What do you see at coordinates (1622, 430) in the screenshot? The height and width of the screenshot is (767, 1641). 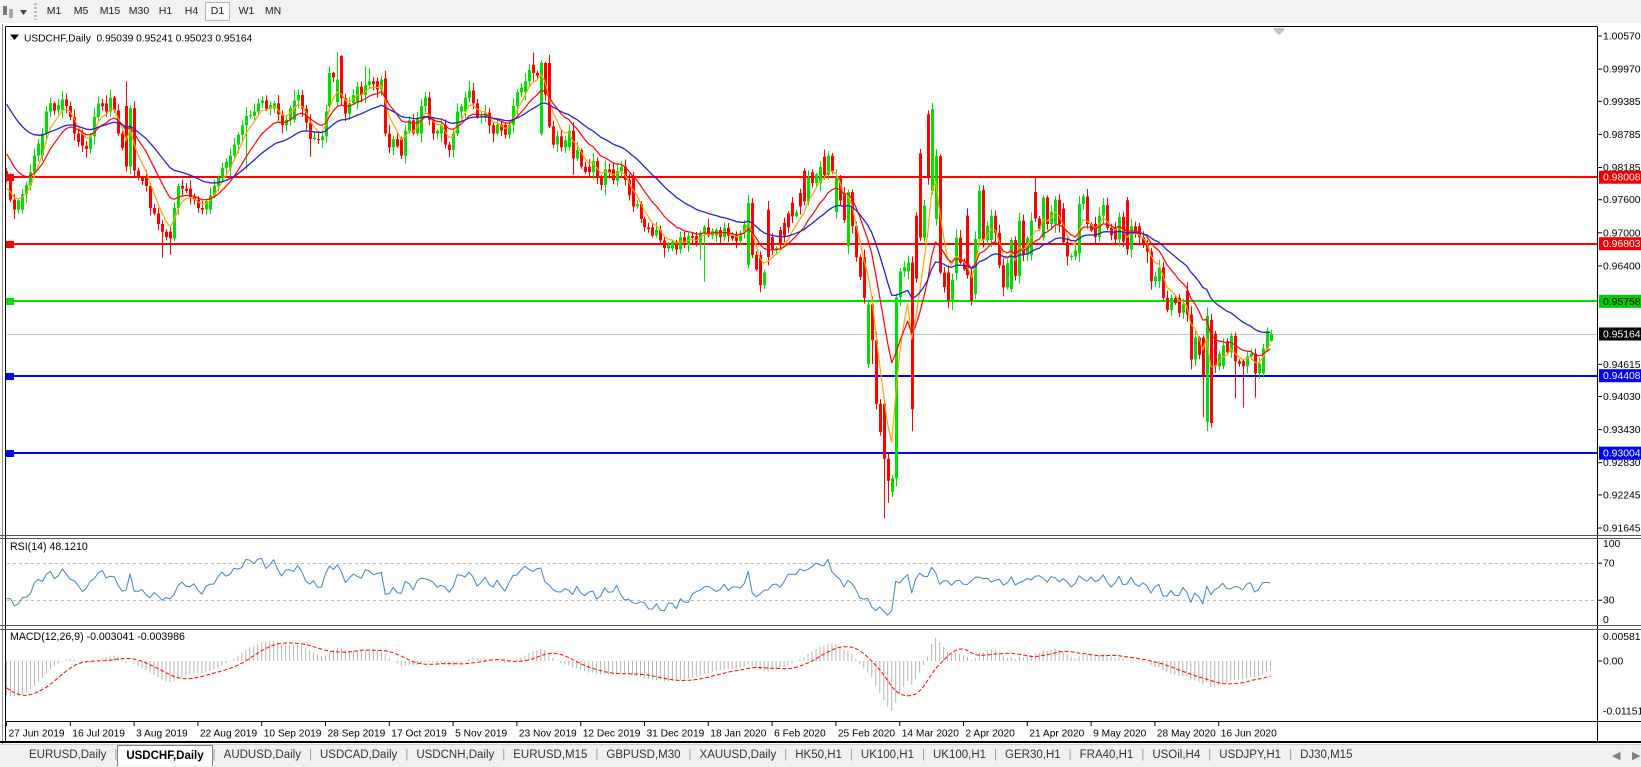 I see `svg-text: 0.93430` at bounding box center [1622, 430].